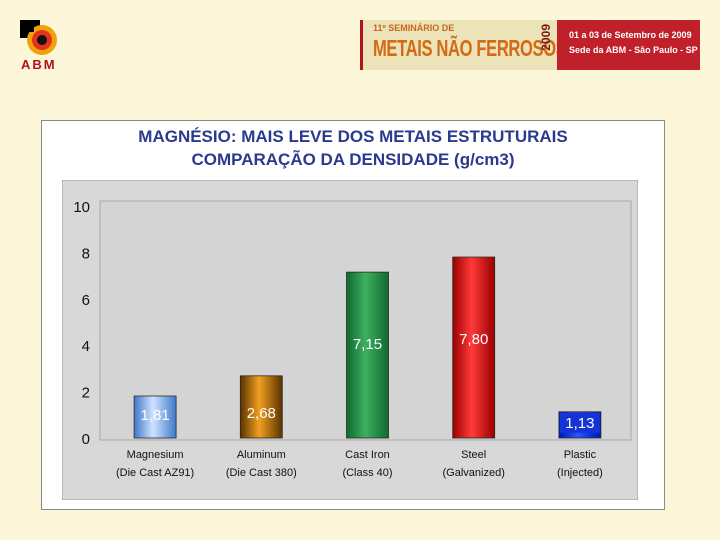  I want to click on data-label: 1,13, so click(579, 423).